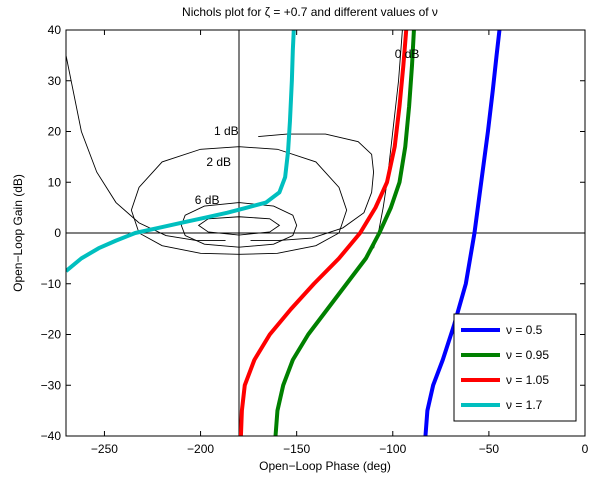 The width and height of the screenshot is (605, 486). I want to click on y-tick-label-5: 10, so click(55, 182).